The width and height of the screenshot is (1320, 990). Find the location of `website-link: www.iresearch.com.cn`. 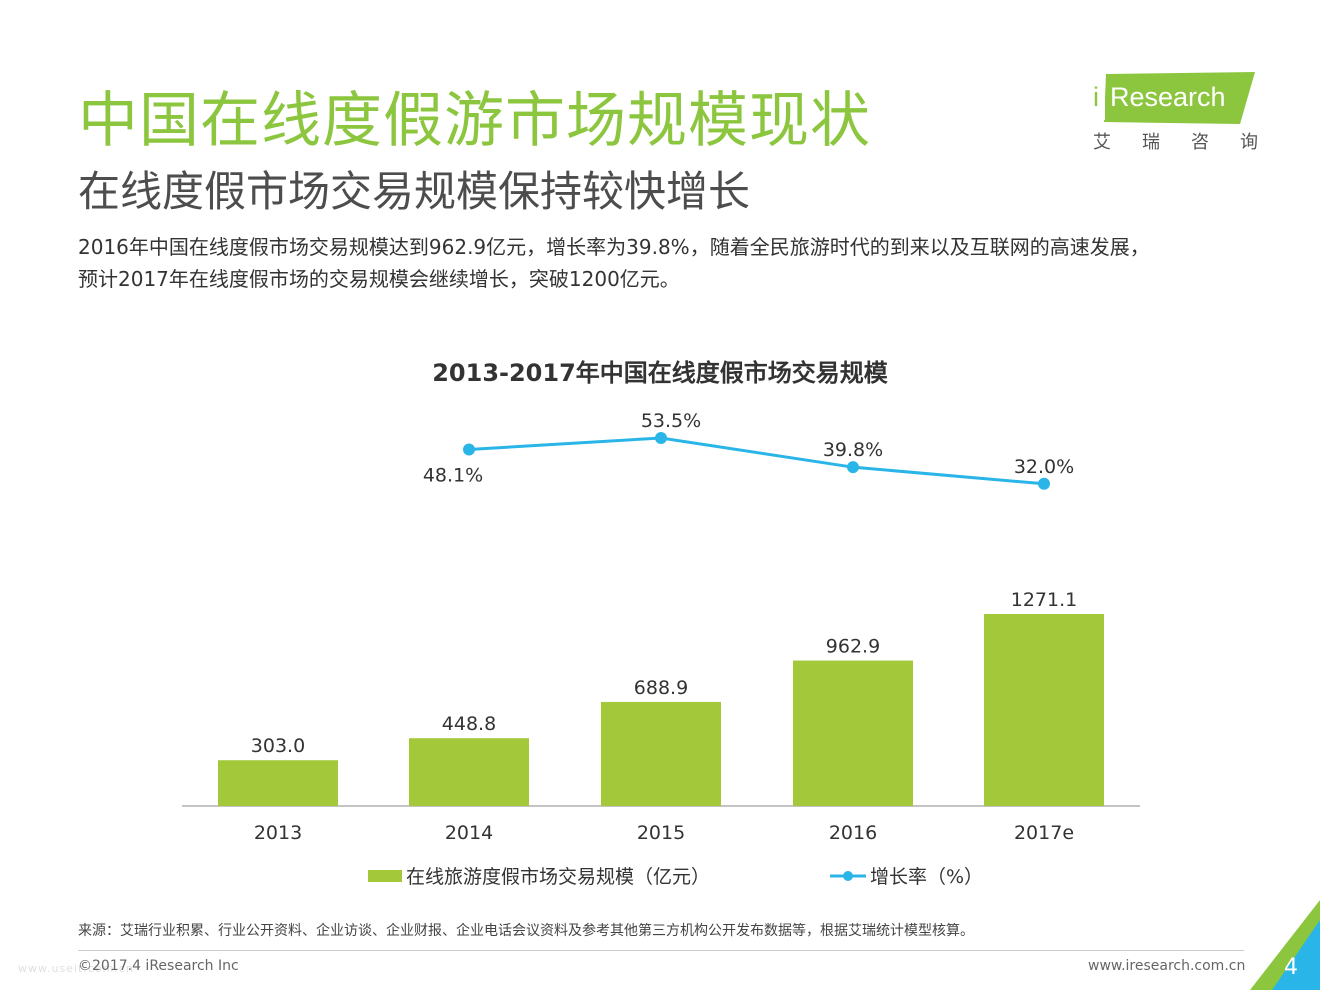

website-link: www.iresearch.com.cn is located at coordinates (1167, 966).